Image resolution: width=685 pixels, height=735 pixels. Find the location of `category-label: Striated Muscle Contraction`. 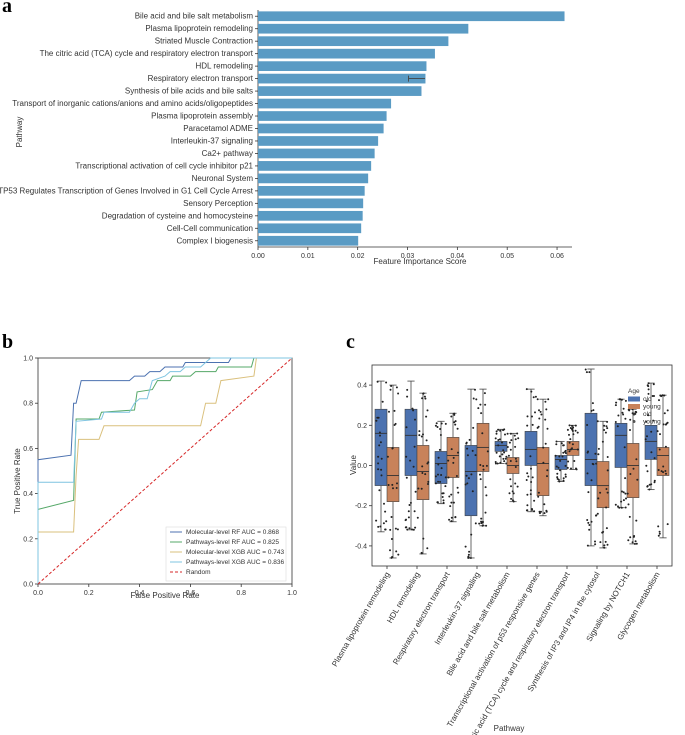

category-label: Striated Muscle Contraction is located at coordinates (204, 41).